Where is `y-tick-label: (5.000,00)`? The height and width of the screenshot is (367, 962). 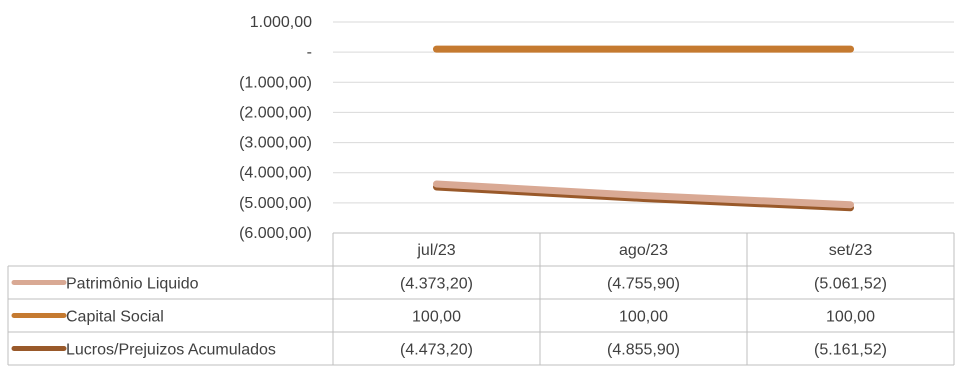
y-tick-label: (5.000,00) is located at coordinates (275, 203).